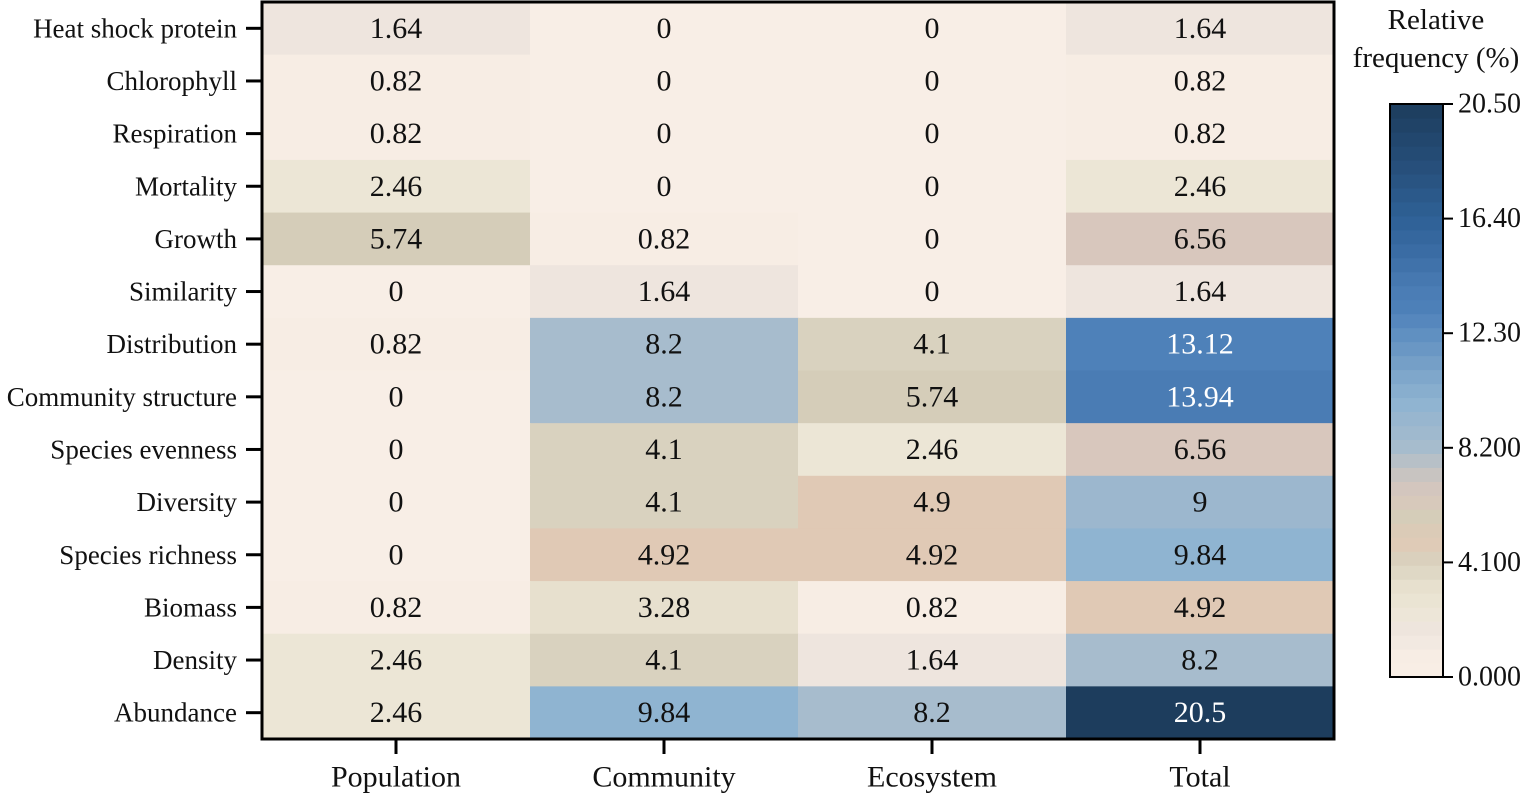 The width and height of the screenshot is (1535, 803). I want to click on x-axis-label: Total, so click(1199, 777).